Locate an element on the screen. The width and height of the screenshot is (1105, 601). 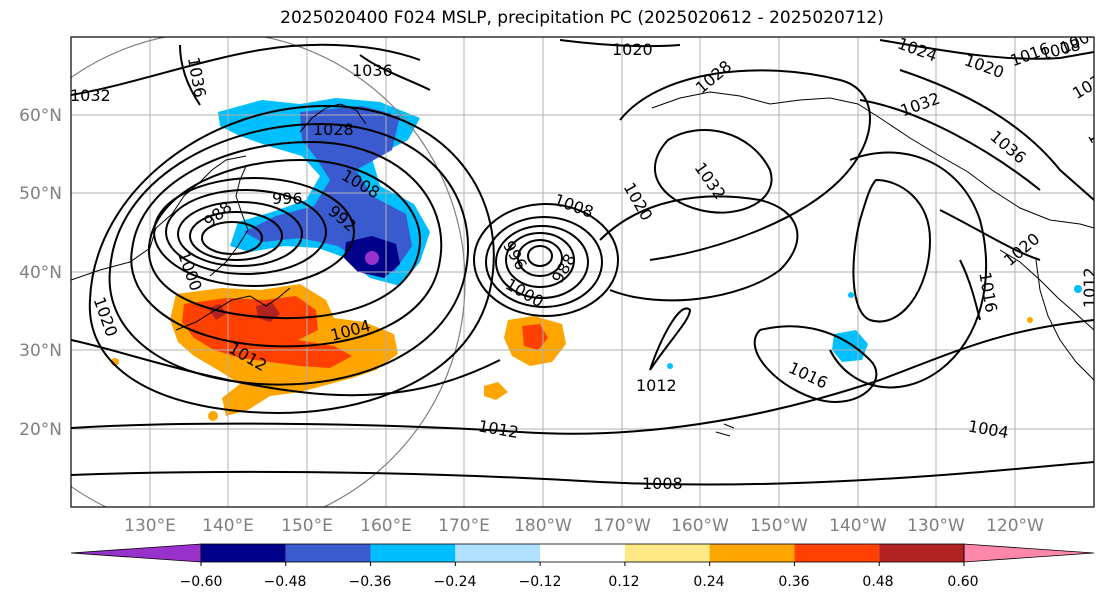
colorbar-tick-label: −0.60 is located at coordinates (201, 582).